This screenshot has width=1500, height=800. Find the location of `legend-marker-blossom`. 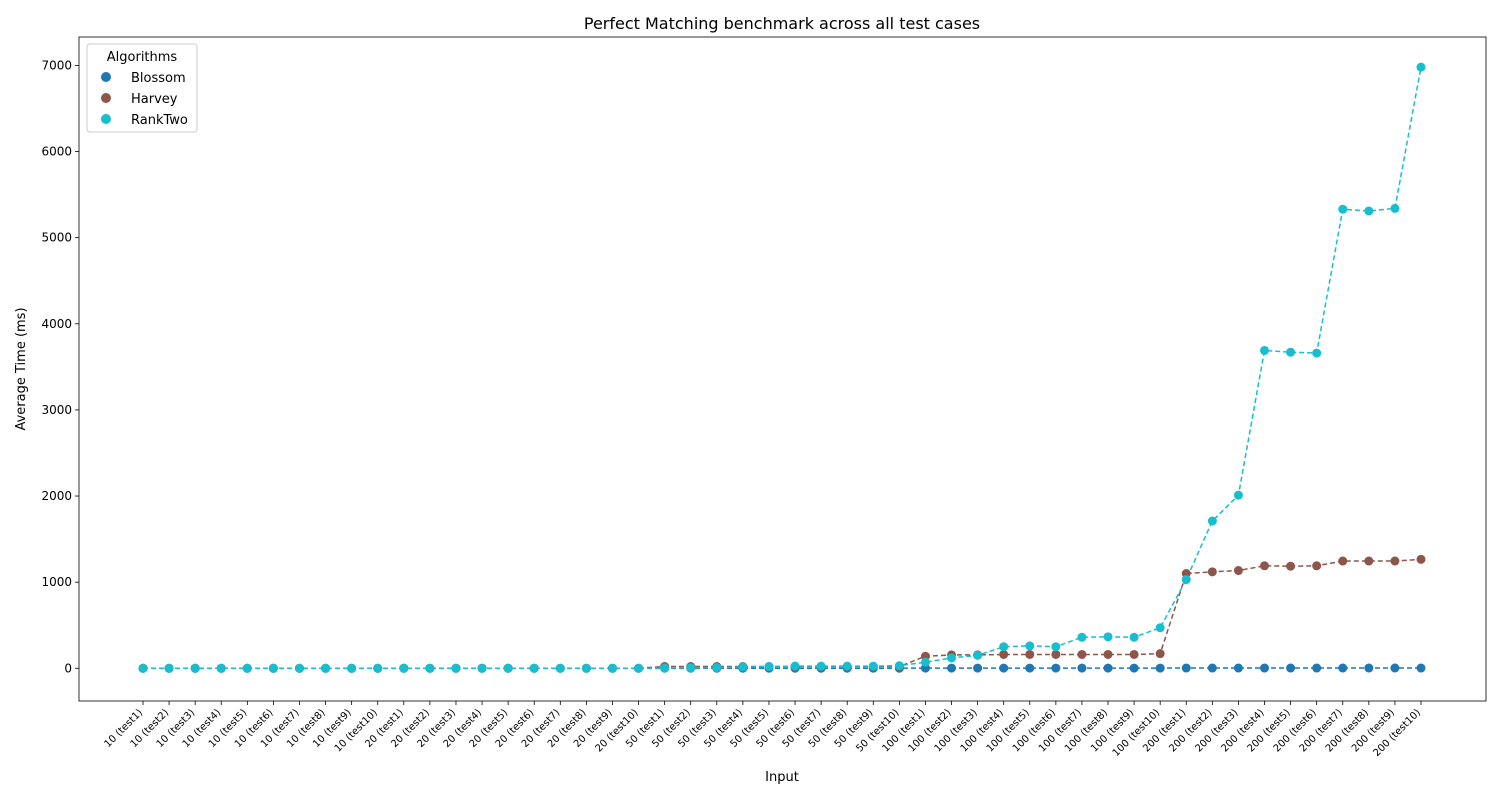

legend-marker-blossom is located at coordinates (106, 77).